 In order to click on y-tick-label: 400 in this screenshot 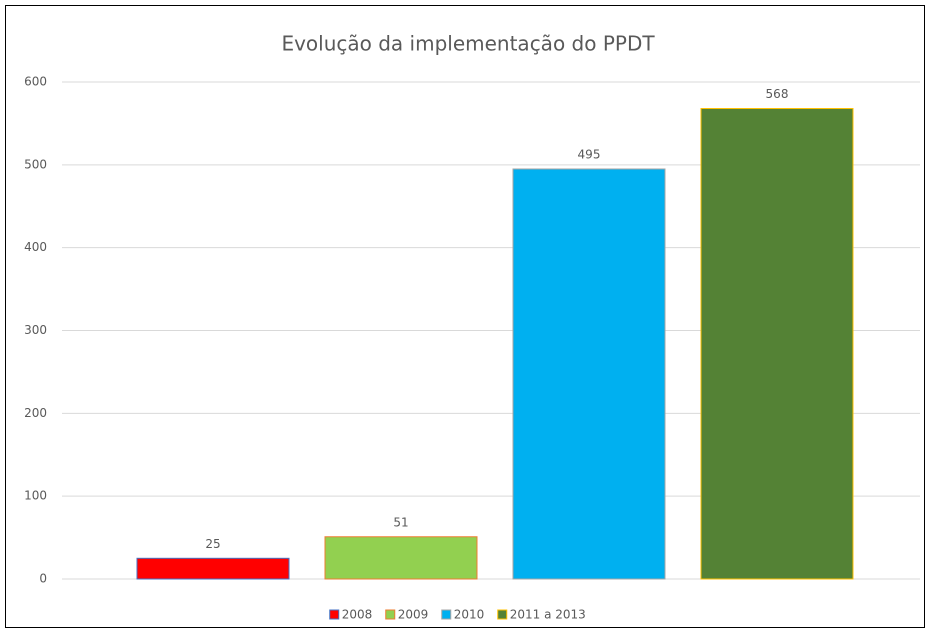, I will do `click(35, 247)`.